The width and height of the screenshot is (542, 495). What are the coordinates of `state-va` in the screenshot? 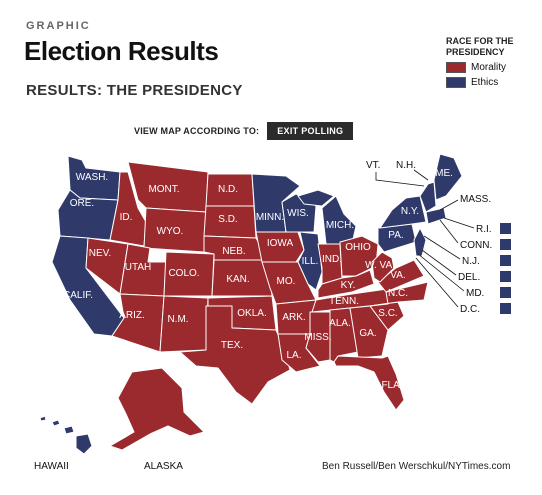 It's located at (401, 276).